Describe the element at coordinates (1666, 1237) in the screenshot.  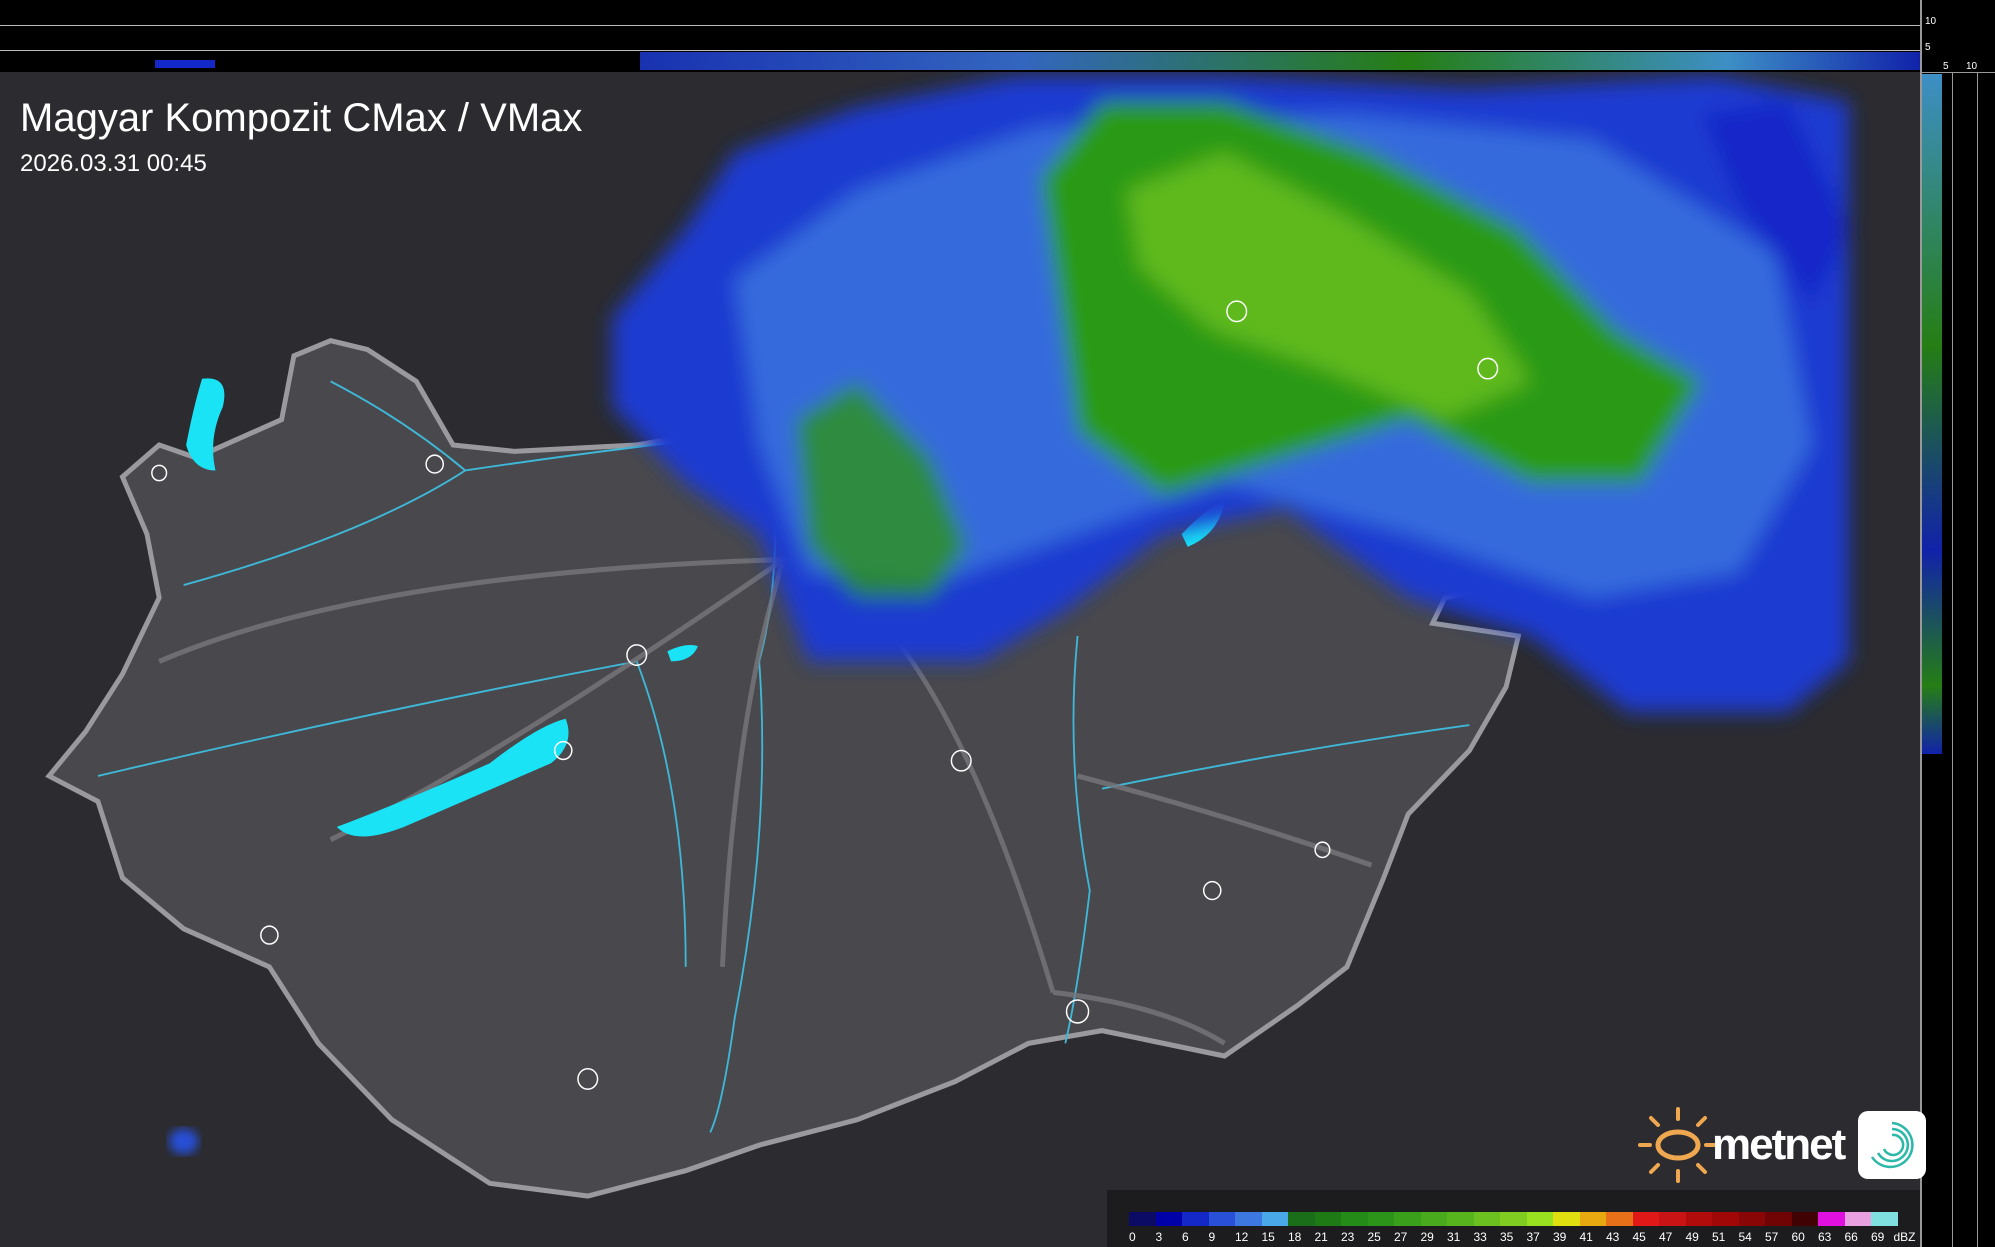
I see `legend-label: 47` at that location.